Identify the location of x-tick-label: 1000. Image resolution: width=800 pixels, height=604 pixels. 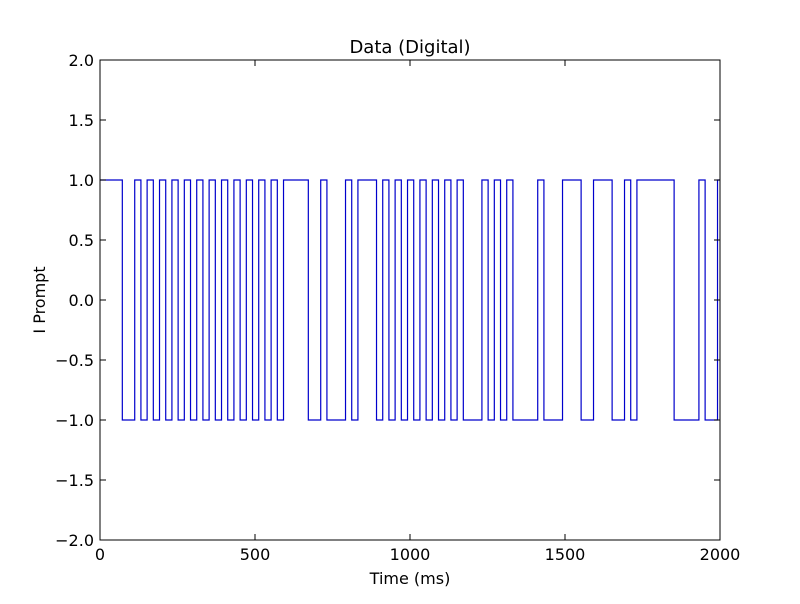
(410, 554).